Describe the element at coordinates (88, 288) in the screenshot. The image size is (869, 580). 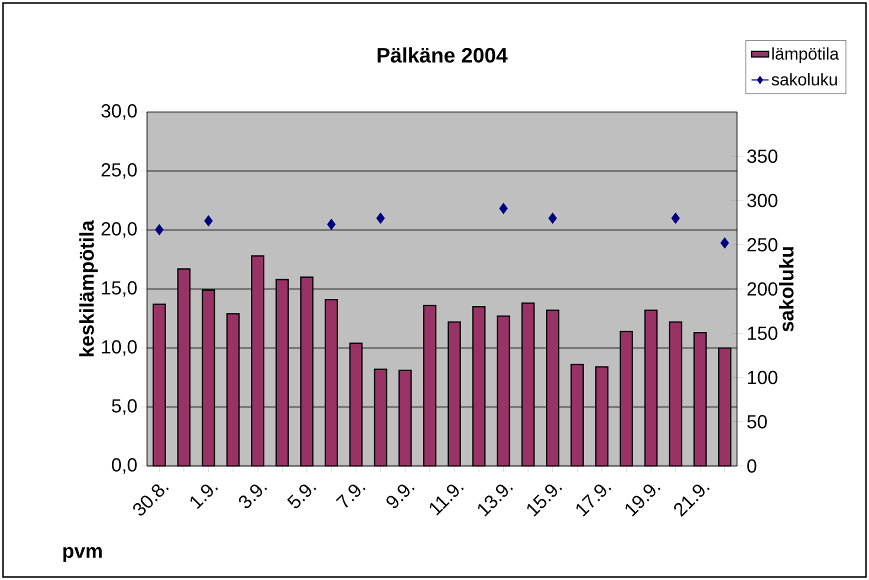
I see `y-axis-title: keskilämpötila` at that location.